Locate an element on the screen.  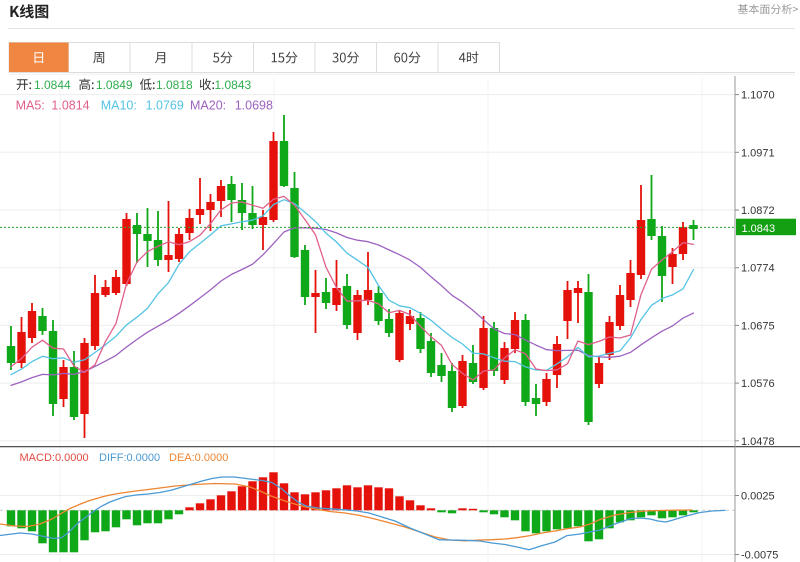
svg-text: 1.0849 is located at coordinates (114, 85).